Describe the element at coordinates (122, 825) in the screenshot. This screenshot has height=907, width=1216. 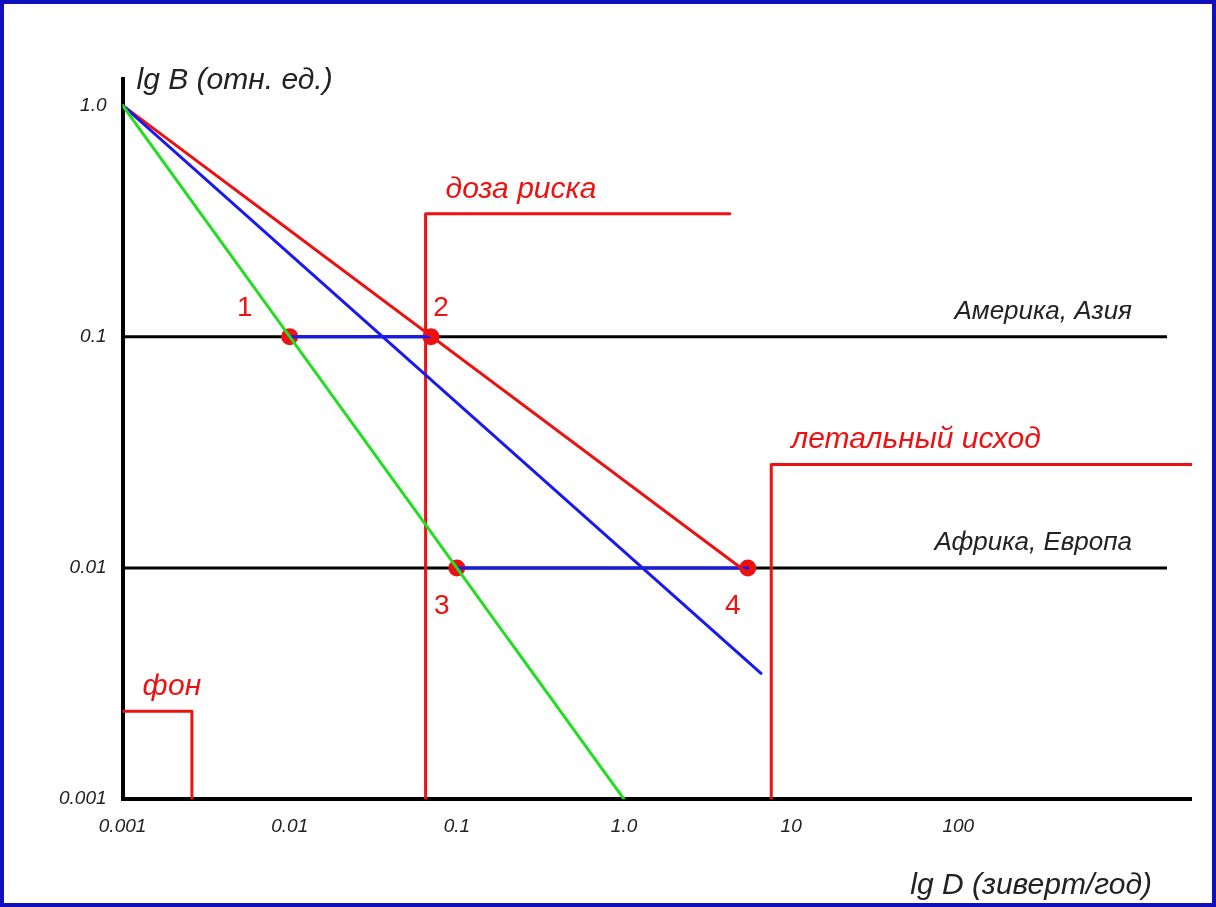
I see `x-tick-label: 0.001` at that location.